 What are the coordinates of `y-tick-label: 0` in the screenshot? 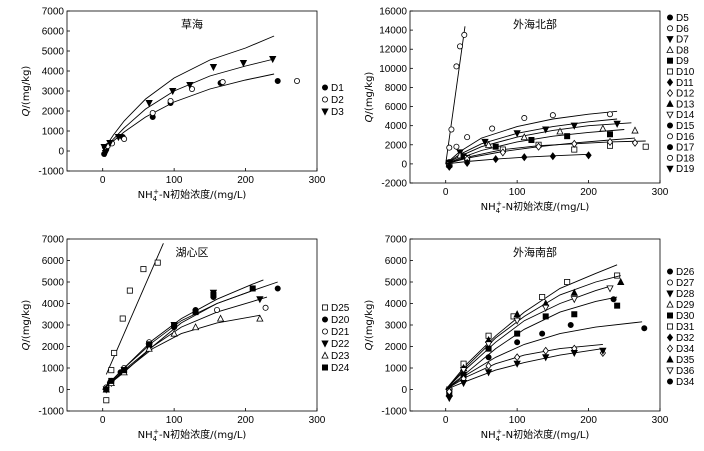 It's located at (61, 152).